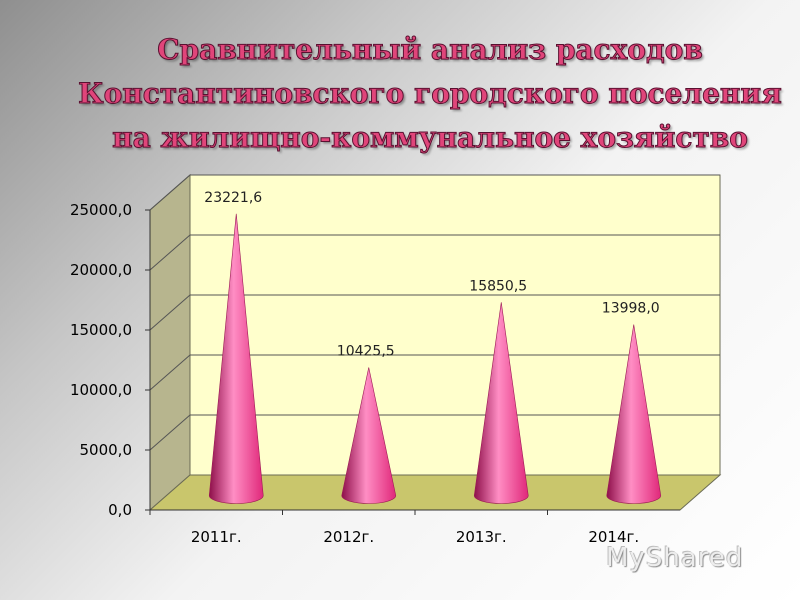 The height and width of the screenshot is (600, 800). I want to click on y-tick-label: 10000,0, so click(101, 390).